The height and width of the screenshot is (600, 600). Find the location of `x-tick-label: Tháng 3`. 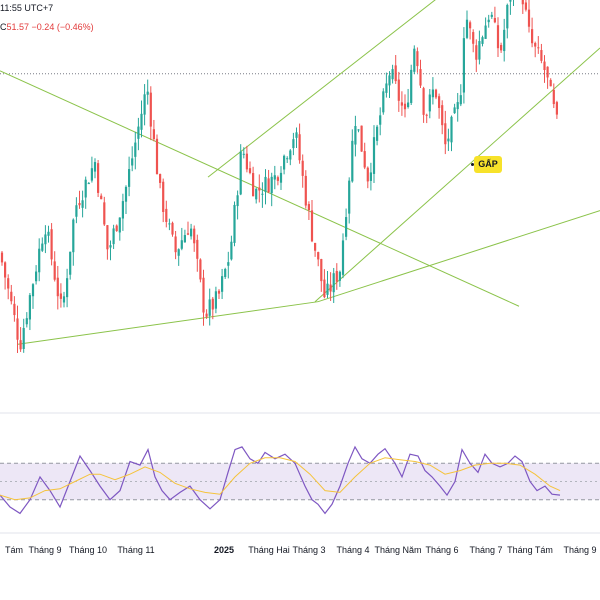

x-tick-label: Tháng 3 is located at coordinates (309, 550).